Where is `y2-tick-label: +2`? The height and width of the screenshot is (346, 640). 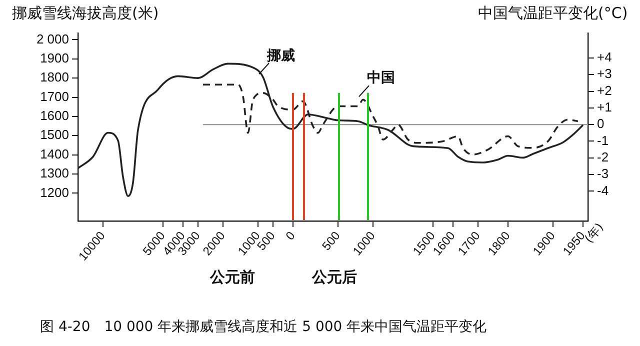 y2-tick-label: +2 is located at coordinates (604, 90).